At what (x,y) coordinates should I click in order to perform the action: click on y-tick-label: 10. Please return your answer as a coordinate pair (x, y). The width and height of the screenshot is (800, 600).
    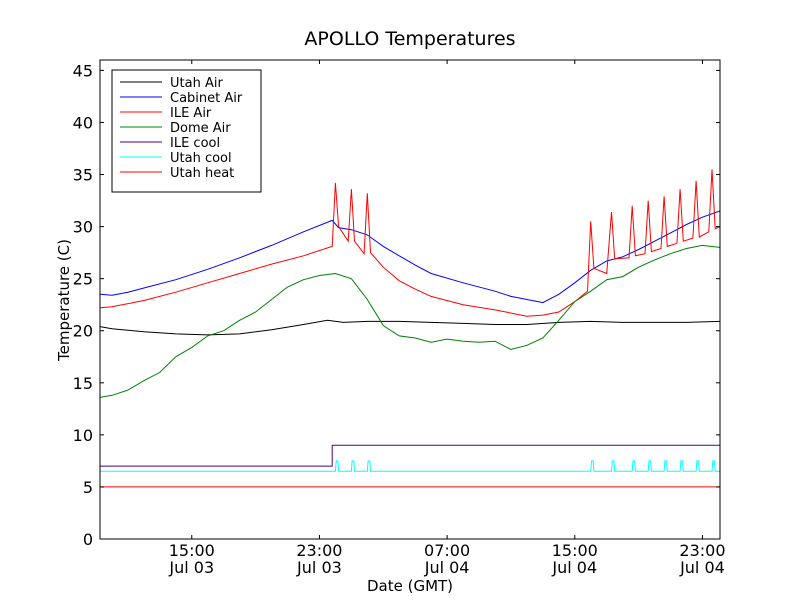
    Looking at the image, I should click on (83, 435).